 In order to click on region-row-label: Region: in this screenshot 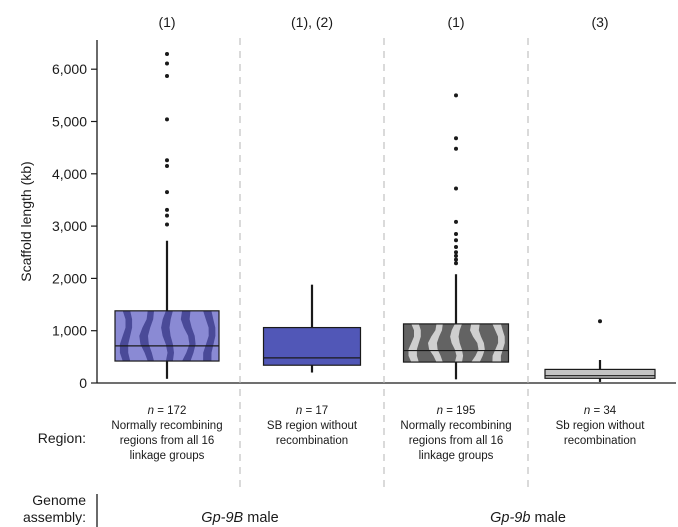, I will do `click(62, 438)`.